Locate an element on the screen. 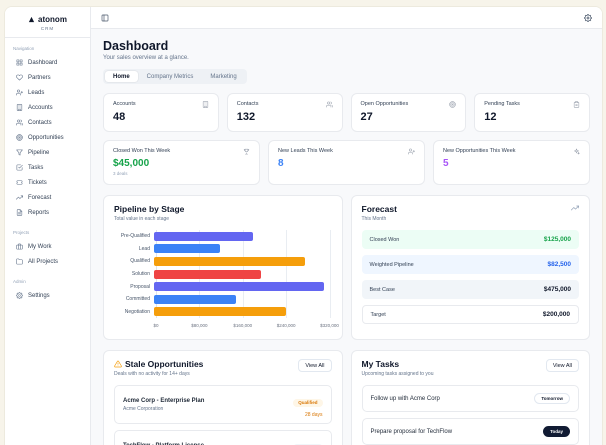 The height and width of the screenshot is (445, 606). task-due-badge: Today is located at coordinates (556, 432).